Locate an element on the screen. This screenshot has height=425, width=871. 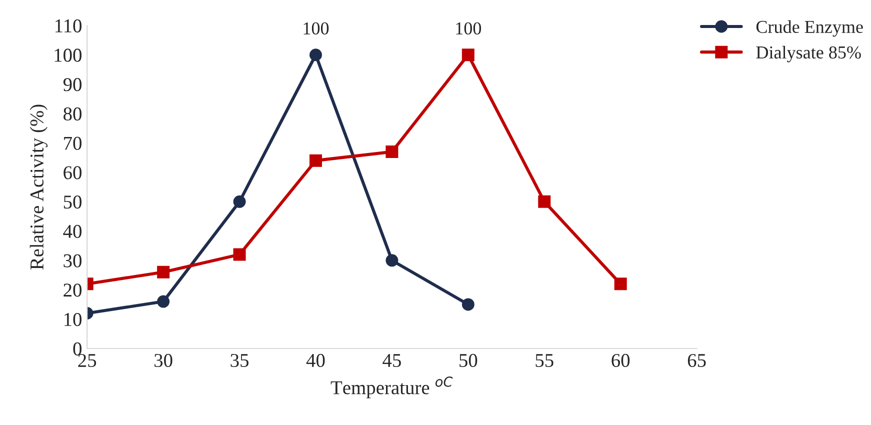
y-tick-label: 50 is located at coordinates (73, 202).